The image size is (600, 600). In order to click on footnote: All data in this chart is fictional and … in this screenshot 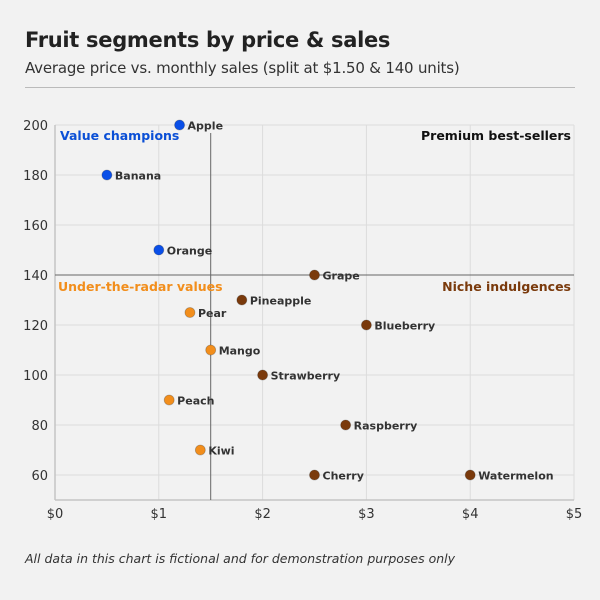, I will do `click(240, 558)`.